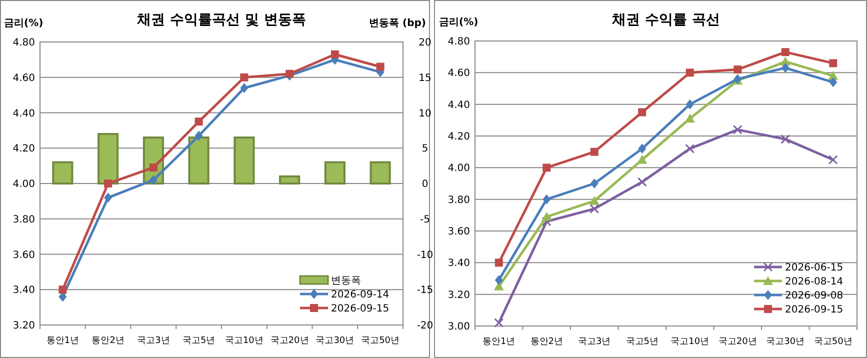  I want to click on y-tick-label: 3.00, so click(459, 327).